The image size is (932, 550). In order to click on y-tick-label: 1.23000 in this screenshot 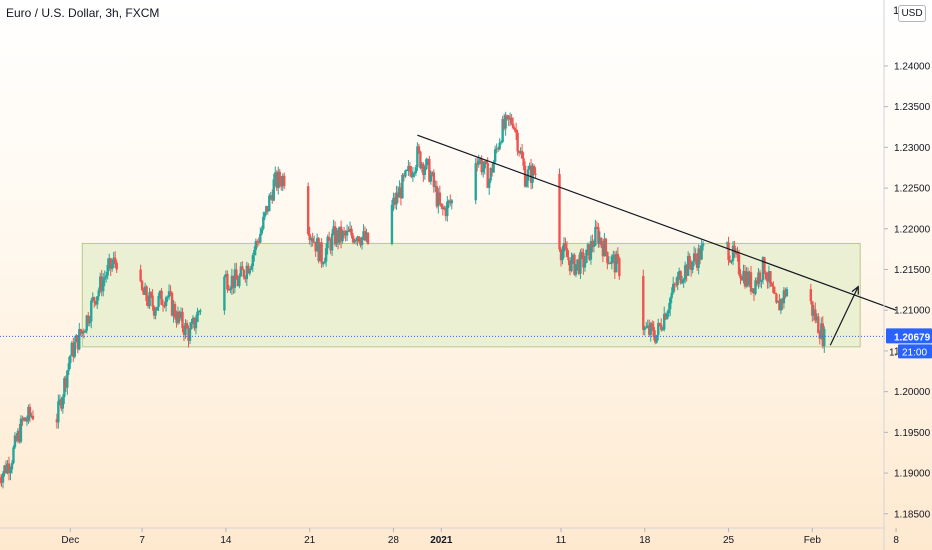, I will do `click(912, 148)`.